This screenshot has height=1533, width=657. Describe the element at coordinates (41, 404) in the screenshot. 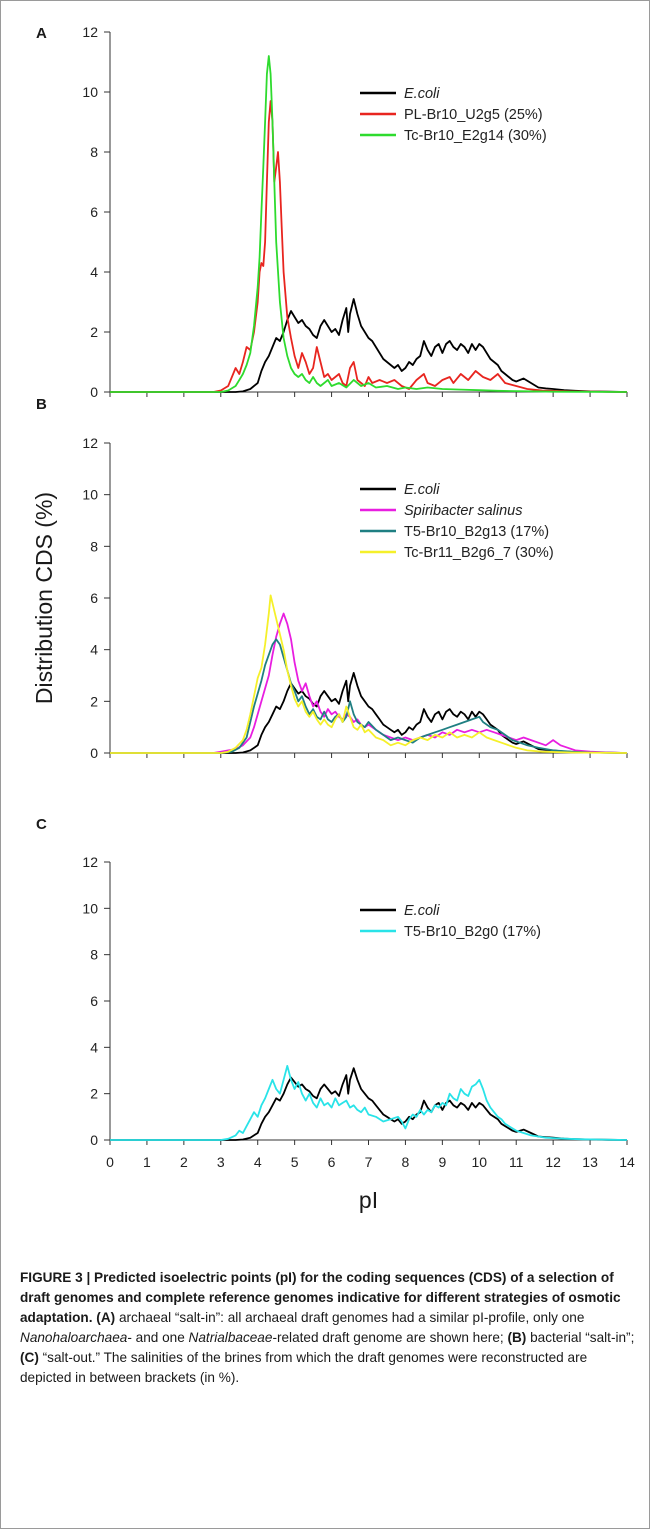

I see `panel-label: B` at that location.